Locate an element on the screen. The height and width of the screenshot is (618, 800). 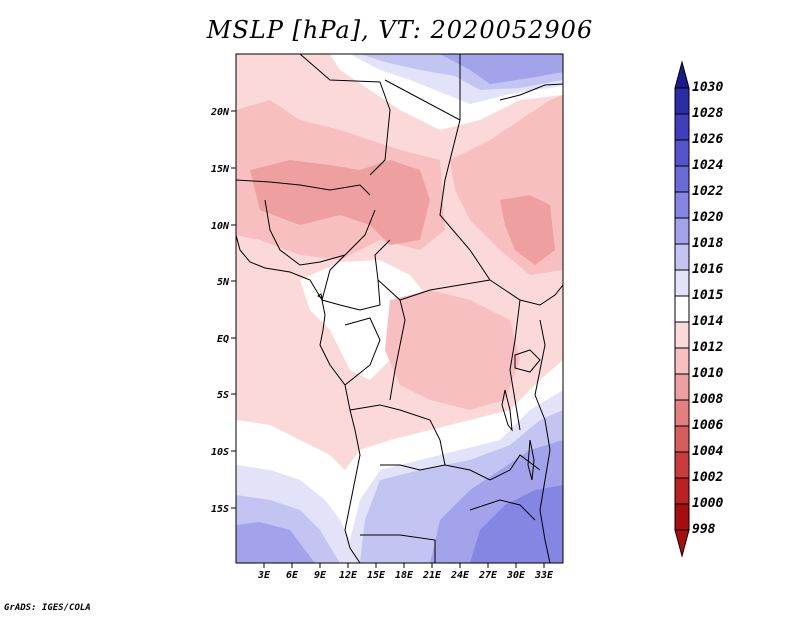
lat-label-20n: 20N is located at coordinates (220, 112).